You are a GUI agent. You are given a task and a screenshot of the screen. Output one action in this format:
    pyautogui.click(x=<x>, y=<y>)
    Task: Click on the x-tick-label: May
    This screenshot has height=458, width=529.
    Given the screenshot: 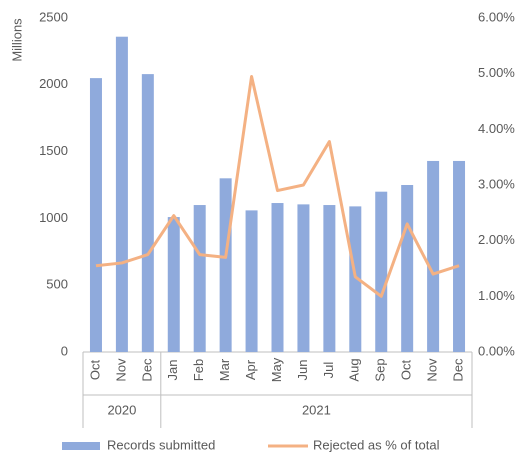 What is the action you would take?
    pyautogui.click(x=276, y=369)
    